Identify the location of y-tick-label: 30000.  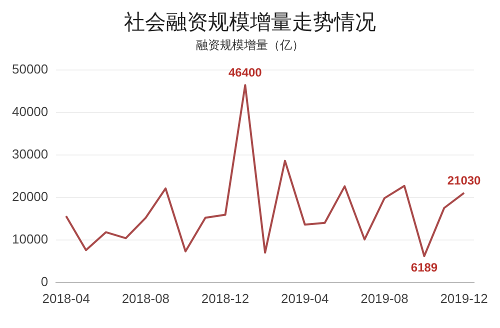
(30, 154).